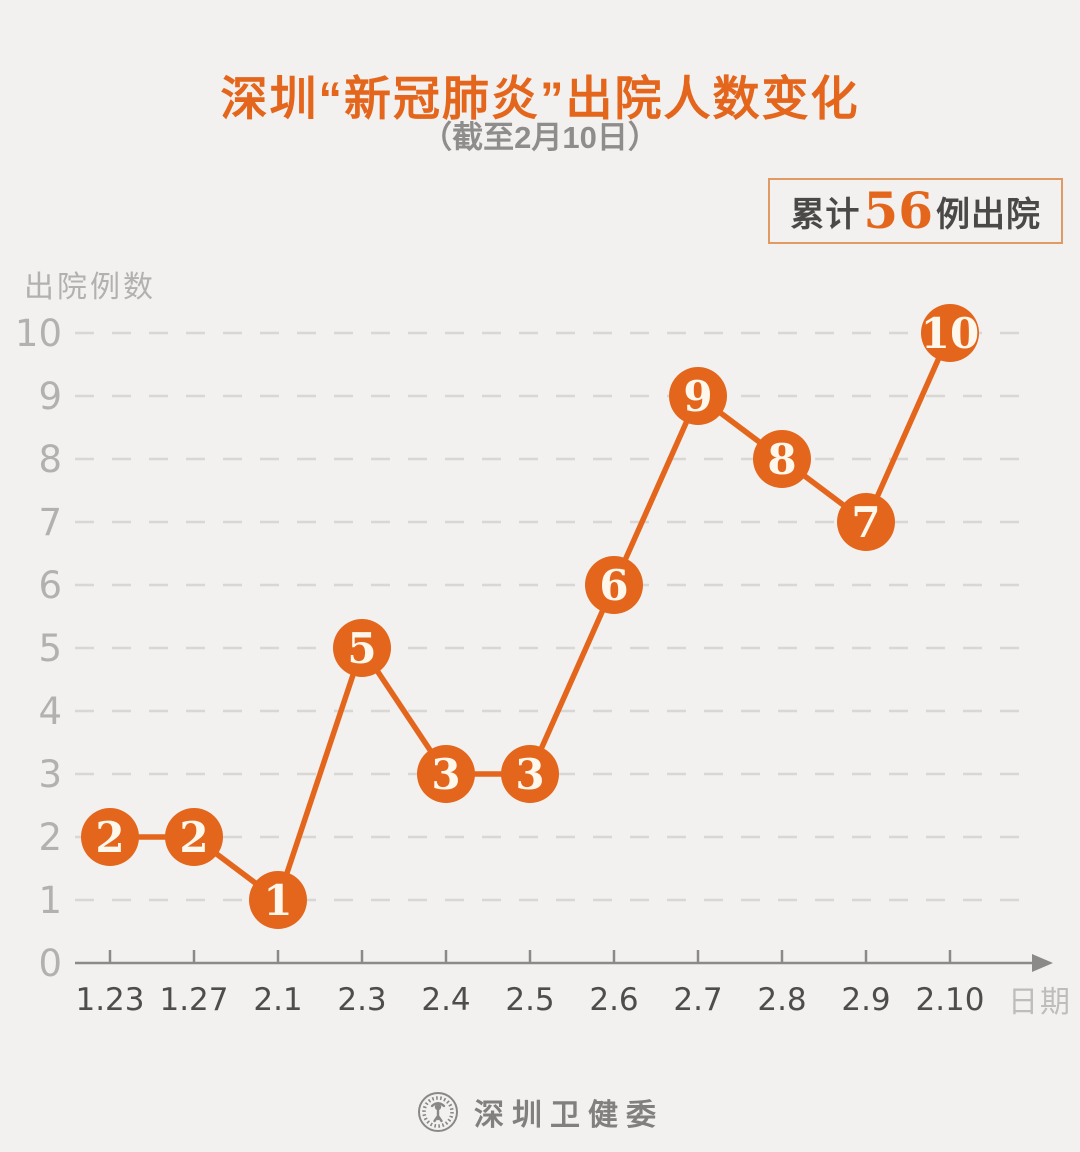  I want to click on data-point-label: 10, so click(950, 333).